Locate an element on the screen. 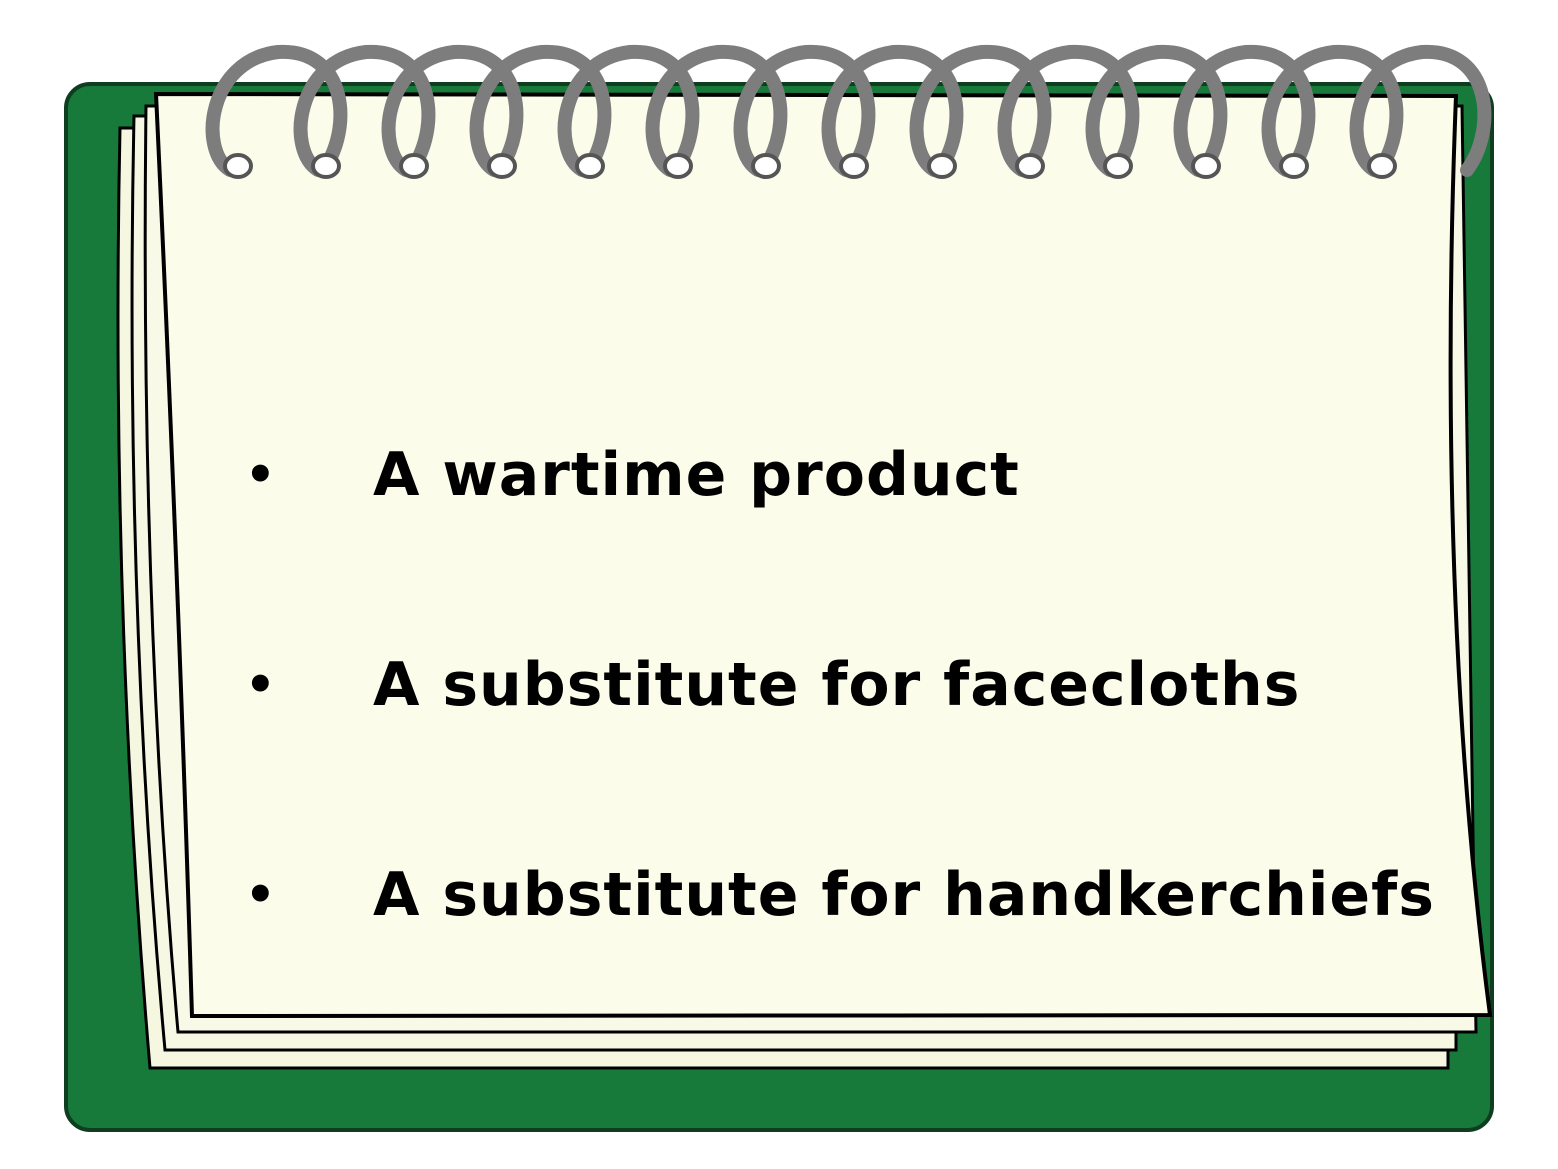 This screenshot has width=1558, height=1169. list-item: • A substitute for facecloths is located at coordinates (840, 735).